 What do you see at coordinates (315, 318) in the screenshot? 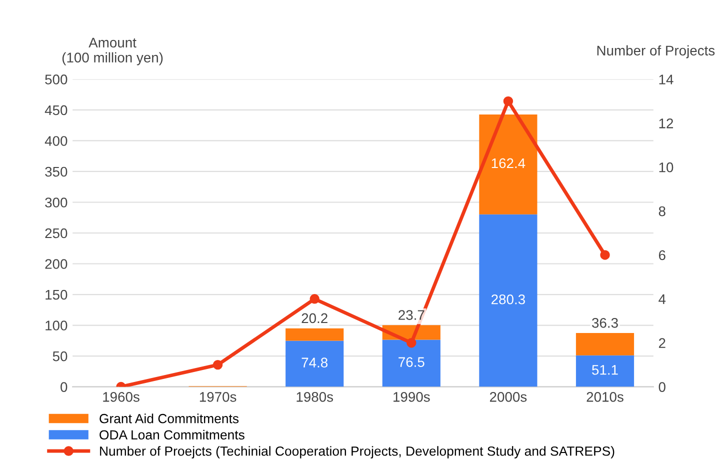
I see `data-label: 20.2` at bounding box center [315, 318].